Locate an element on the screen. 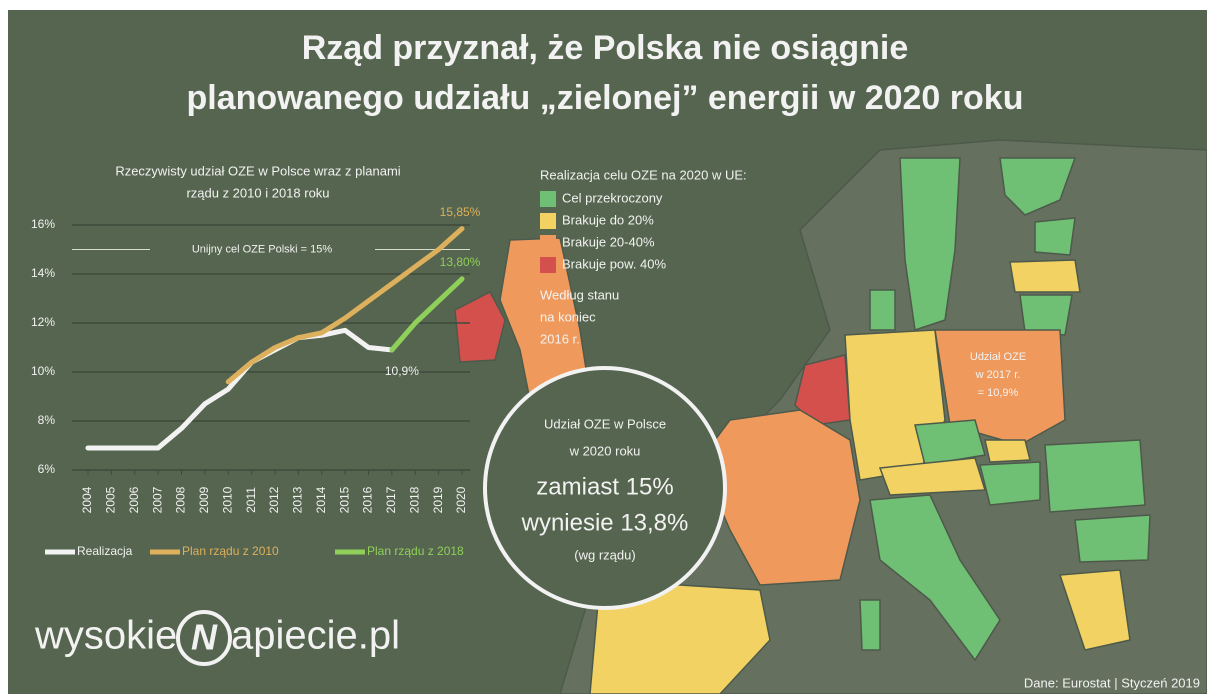  map-legend-label: Cel przekroczony is located at coordinates (612, 197).